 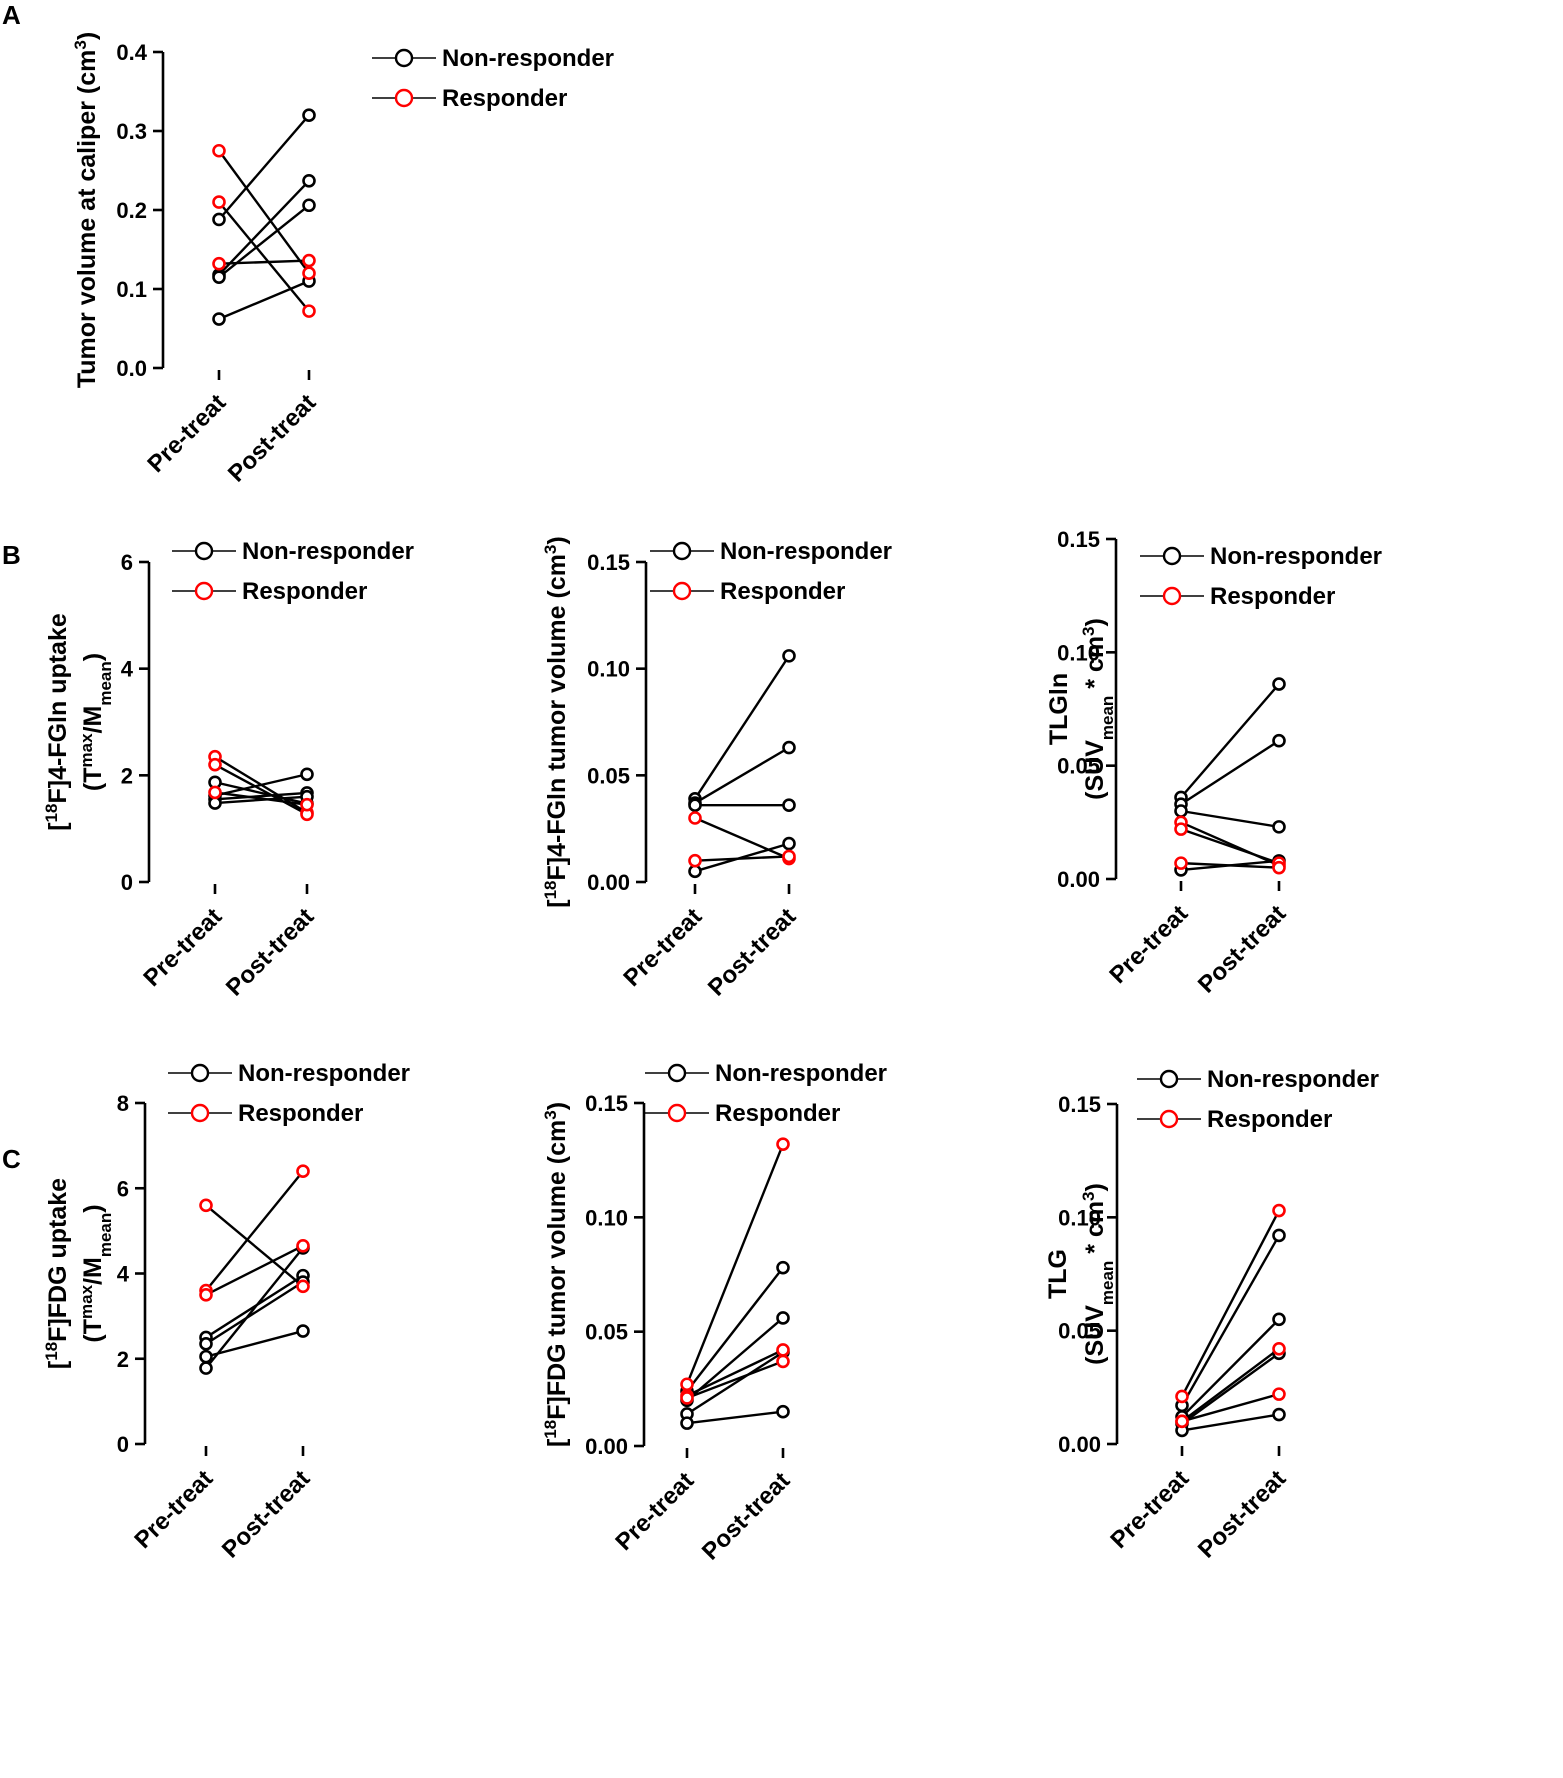 I want to click on y-tick-label: 0.1, so click(x=131, y=289).